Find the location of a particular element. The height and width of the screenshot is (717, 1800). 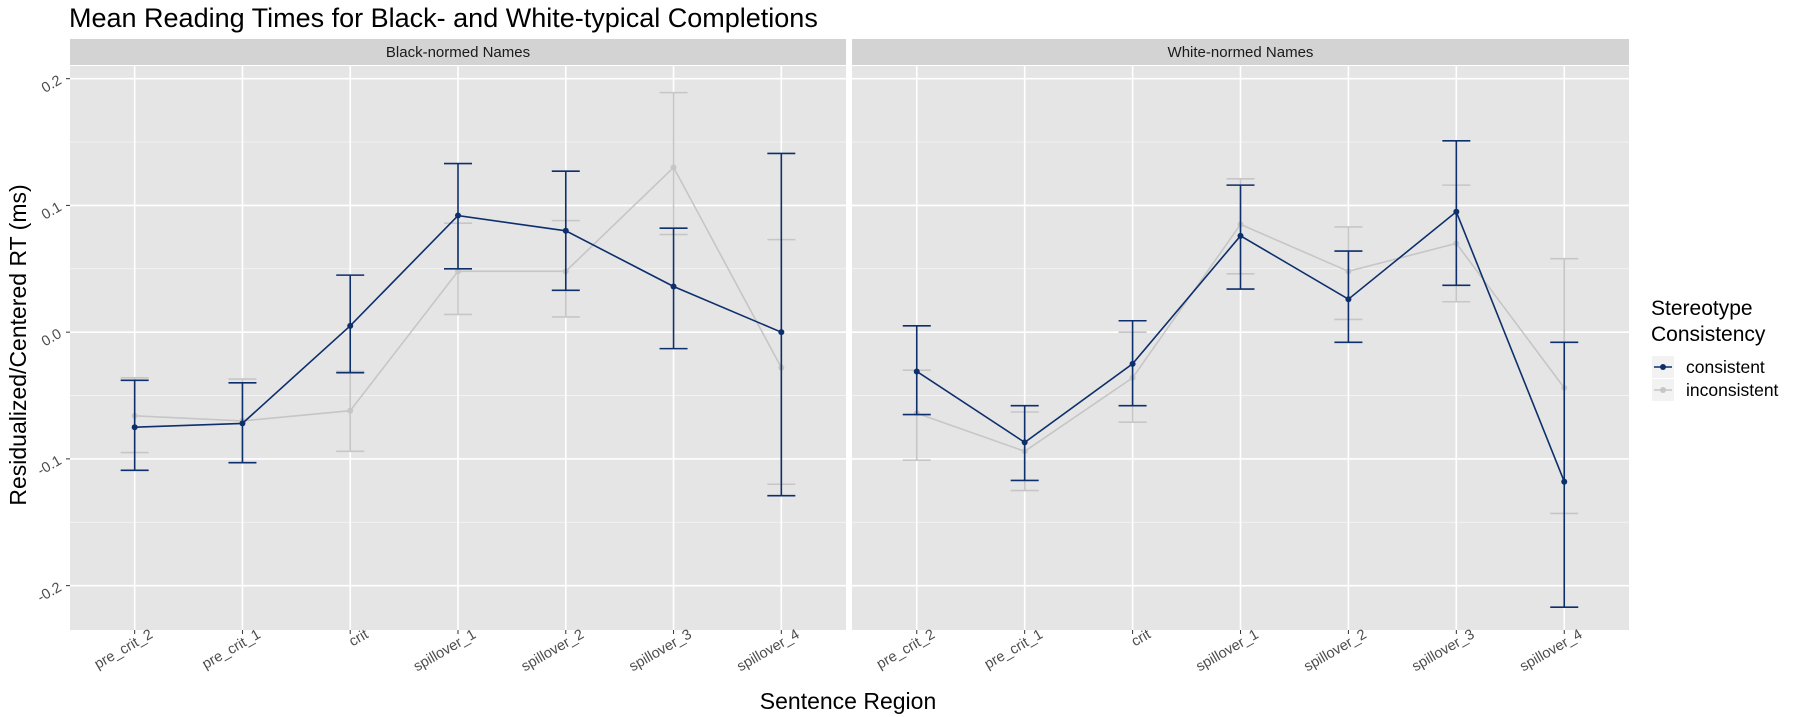

y-tick-label: 0.2 is located at coordinates (51, 85).